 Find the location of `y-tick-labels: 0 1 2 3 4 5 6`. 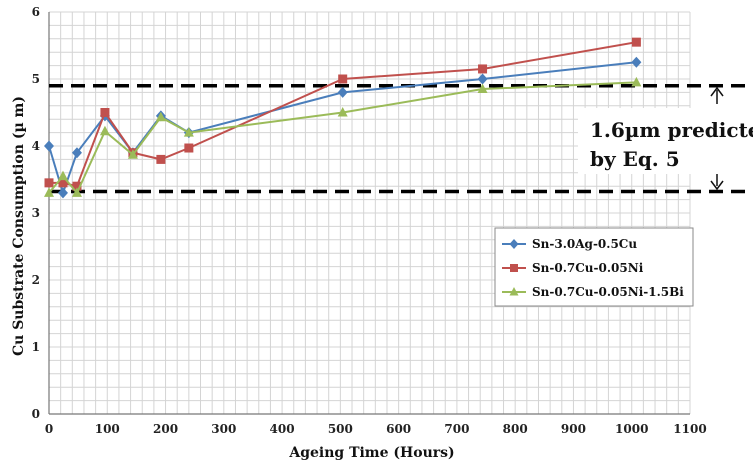

y-tick-labels: 0 1 2 3 4 5 6 is located at coordinates (36, 213).